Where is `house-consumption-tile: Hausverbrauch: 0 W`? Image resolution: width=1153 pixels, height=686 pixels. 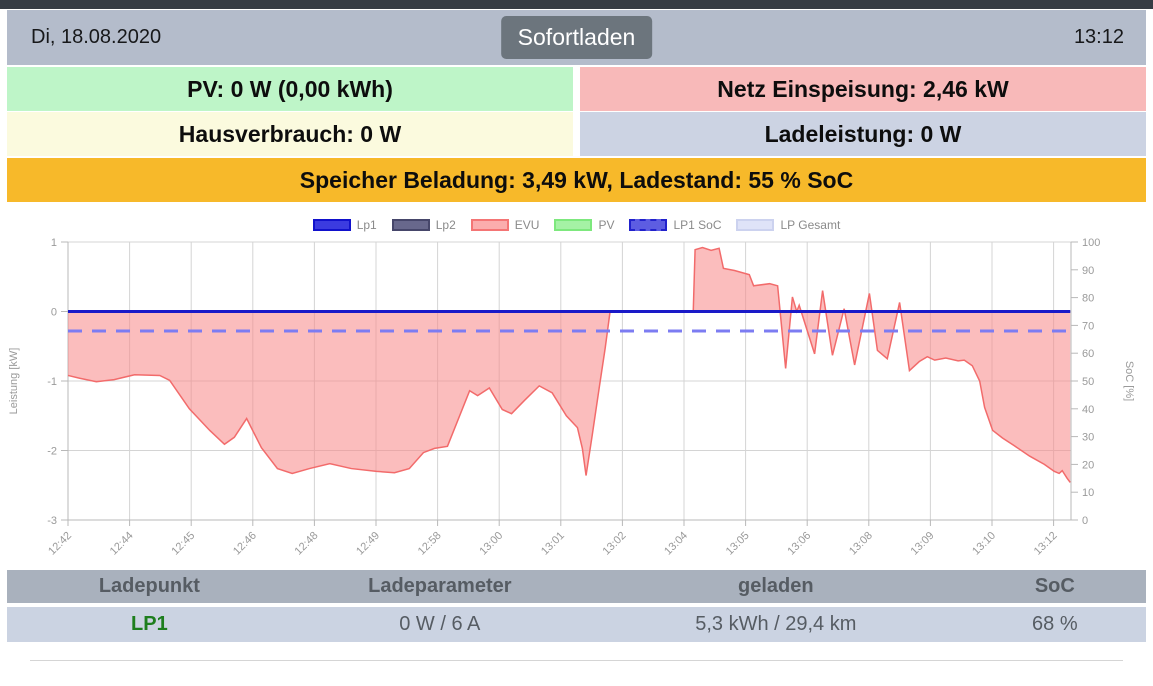
house-consumption-tile: Hausverbrauch: 0 W is located at coordinates (290, 134).